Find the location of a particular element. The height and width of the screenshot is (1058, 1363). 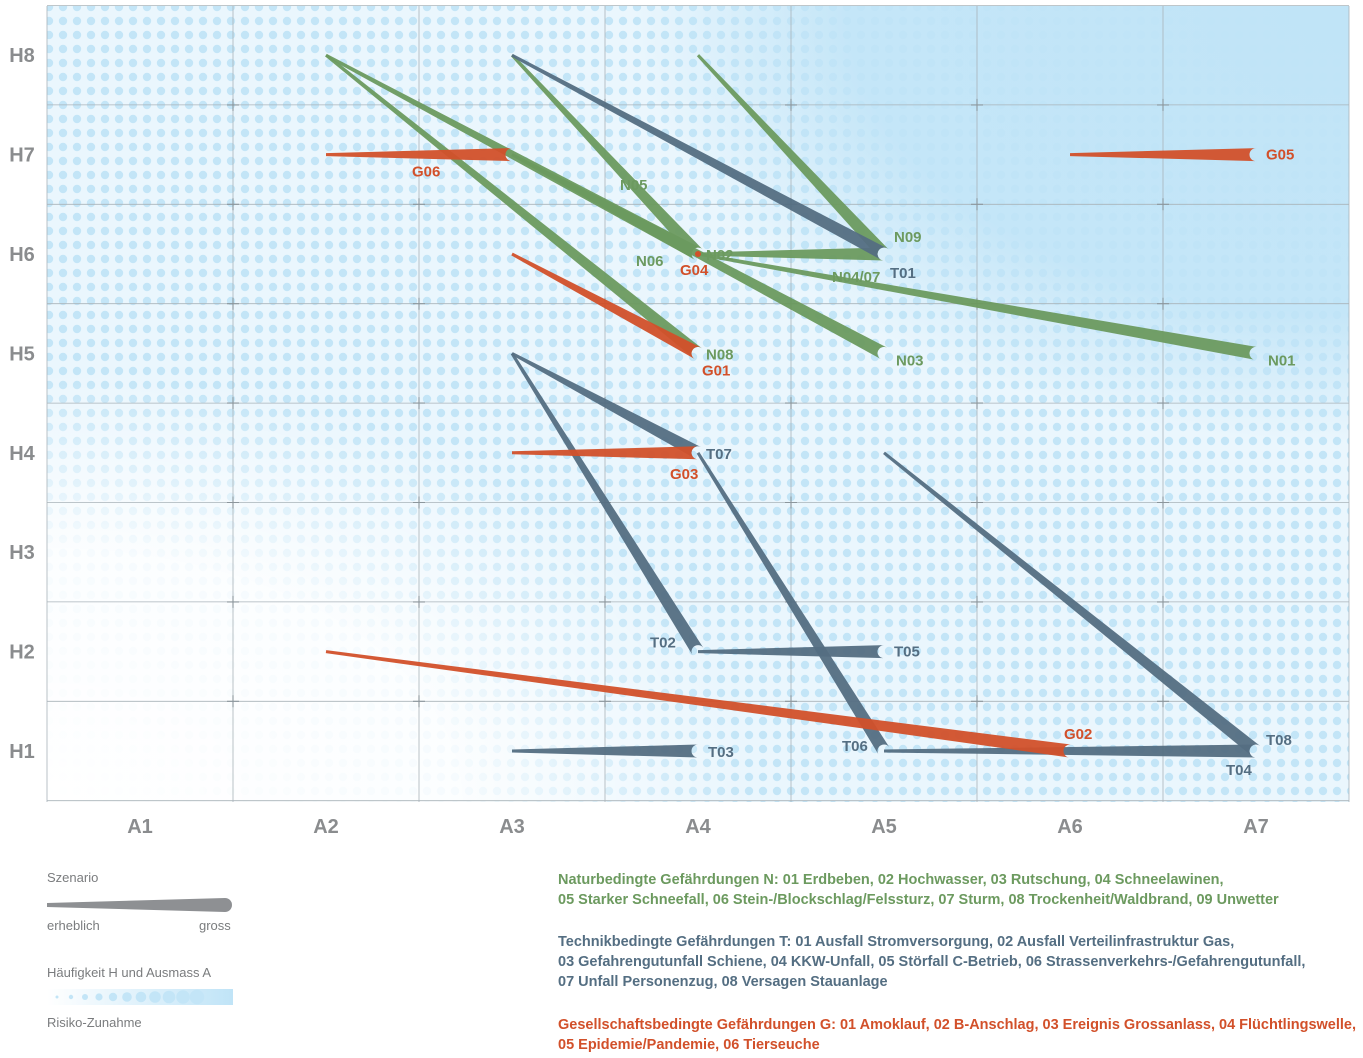

y-tick-label: H5 is located at coordinates (22, 354).